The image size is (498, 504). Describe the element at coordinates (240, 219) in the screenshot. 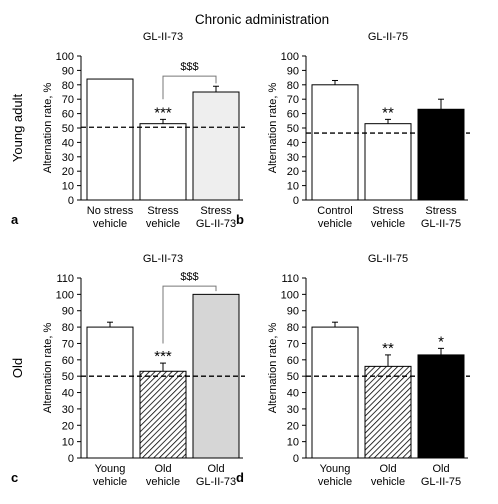

I see `panel-label: b` at that location.